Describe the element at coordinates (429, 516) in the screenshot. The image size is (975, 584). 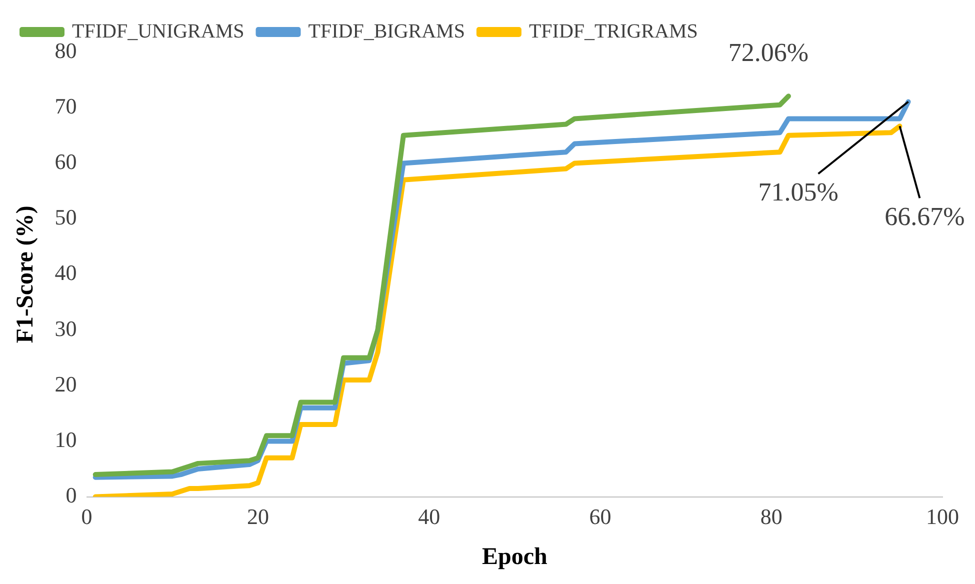
I see `x-tick-label: 40` at that location.